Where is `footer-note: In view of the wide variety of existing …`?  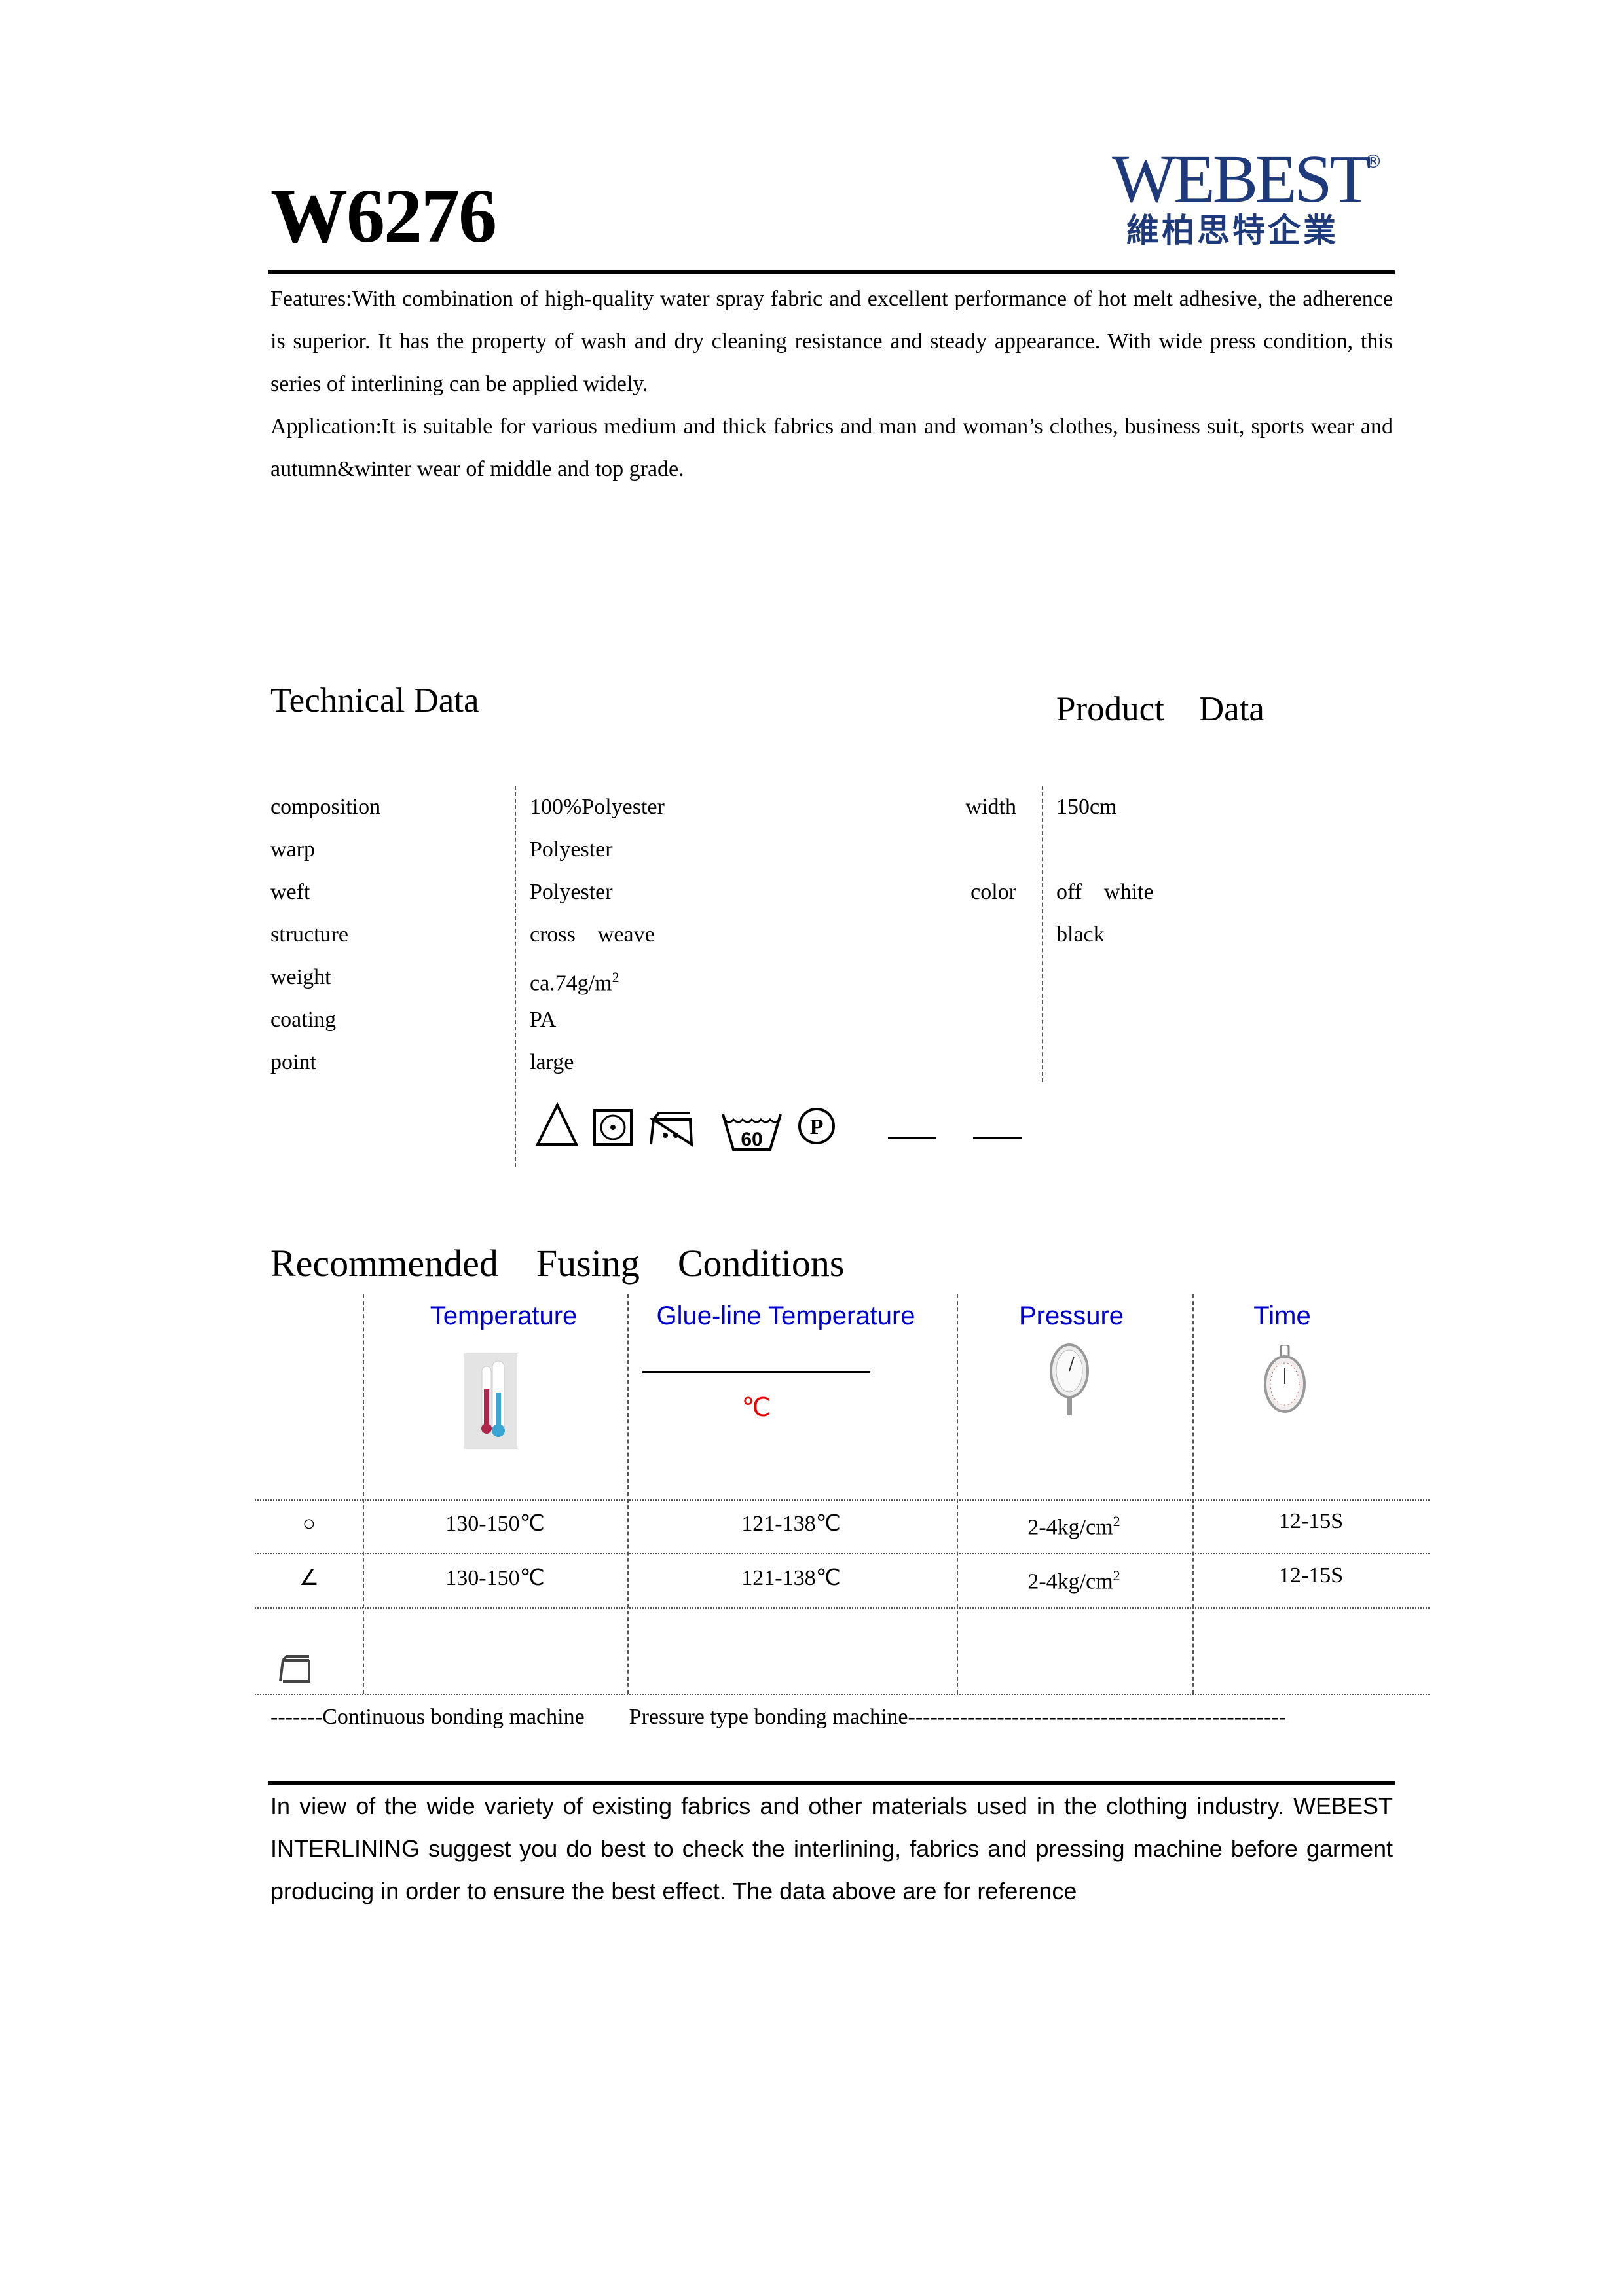 footer-note: In view of the wide variety of existing … is located at coordinates (831, 1848).